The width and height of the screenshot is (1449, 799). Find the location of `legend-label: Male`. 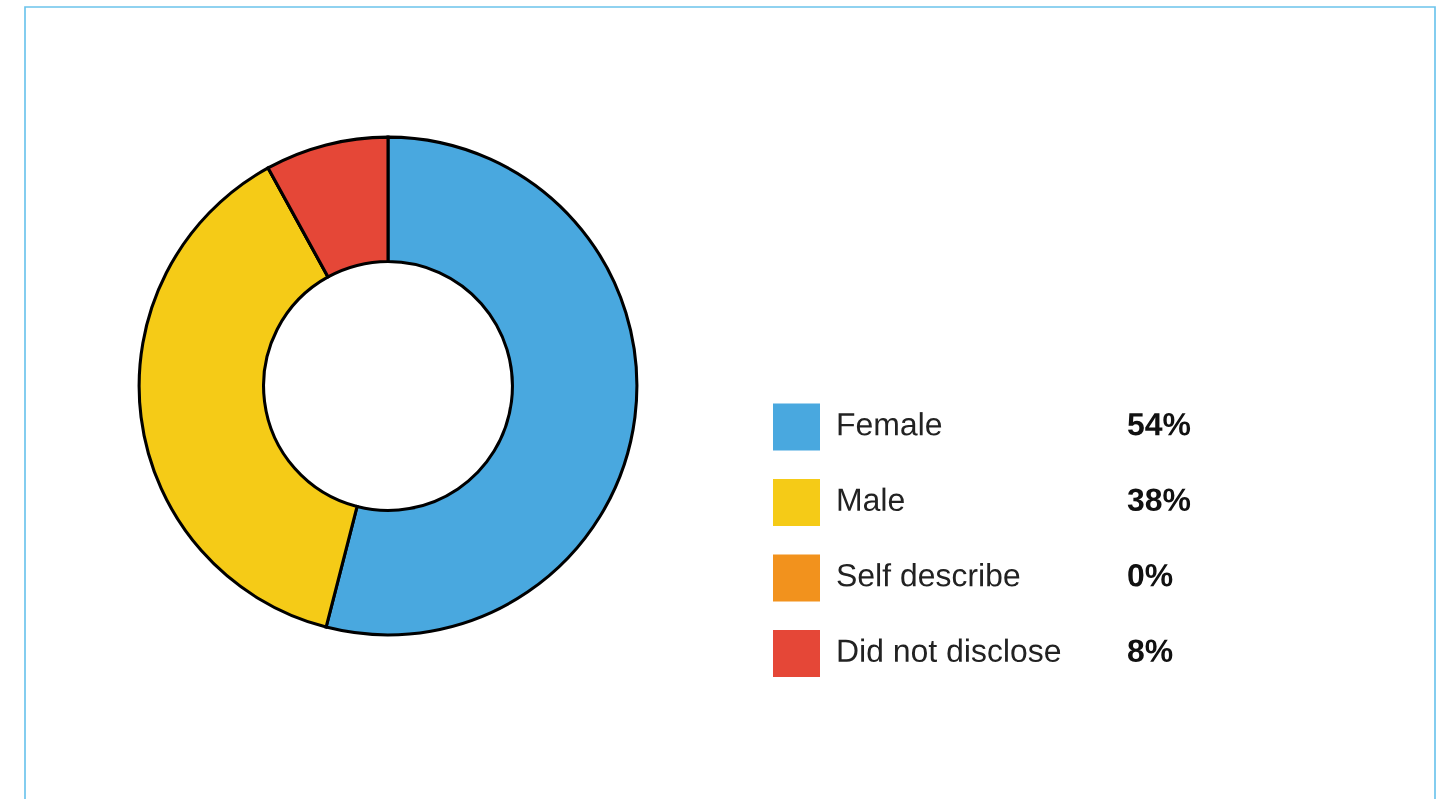

legend-label: Male is located at coordinates (871, 499).